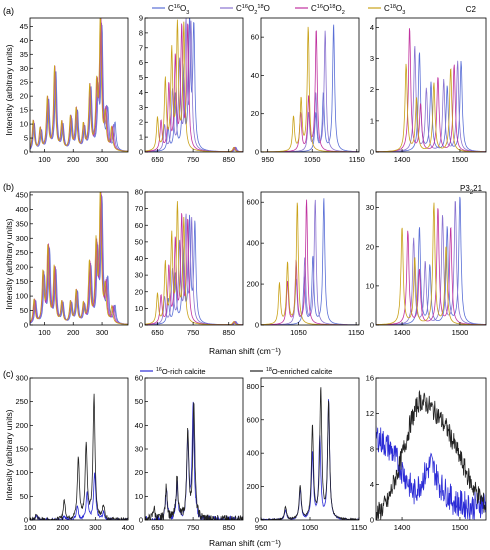 Image resolution: width=490 pixels, height=550 pixels. Describe the element at coordinates (24, 82) in the screenshot. I see `y-tick-label: 25` at that location.